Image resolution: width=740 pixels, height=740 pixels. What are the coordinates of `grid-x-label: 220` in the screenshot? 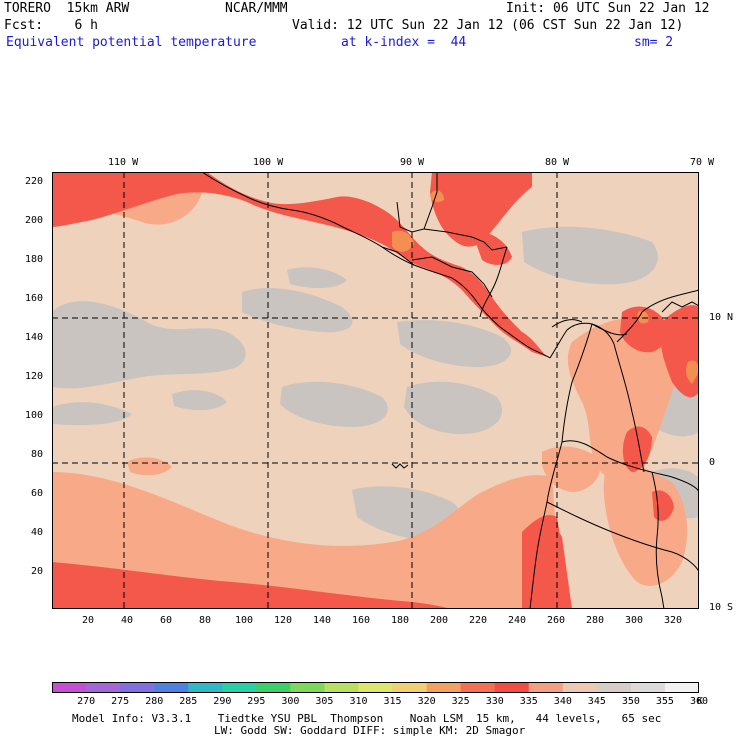 It's located at (478, 620).